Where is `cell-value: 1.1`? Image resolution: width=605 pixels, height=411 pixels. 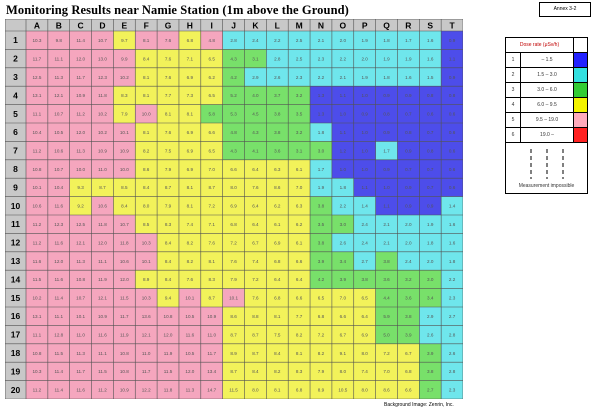
cell-value: 1.1 is located at coordinates (386, 206).